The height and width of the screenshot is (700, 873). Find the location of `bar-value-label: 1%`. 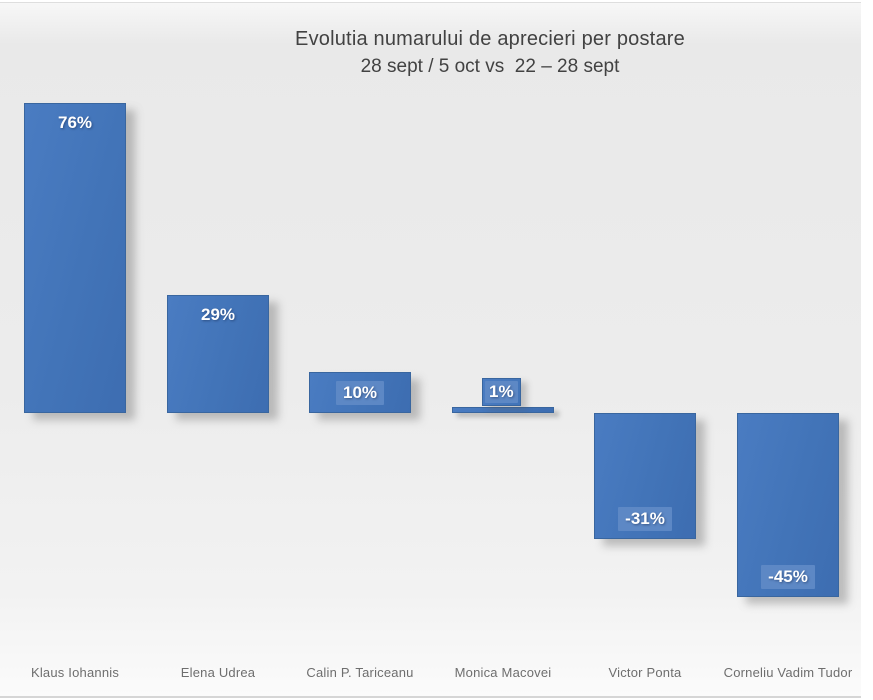

bar-value-label: 1% is located at coordinates (501, 392).